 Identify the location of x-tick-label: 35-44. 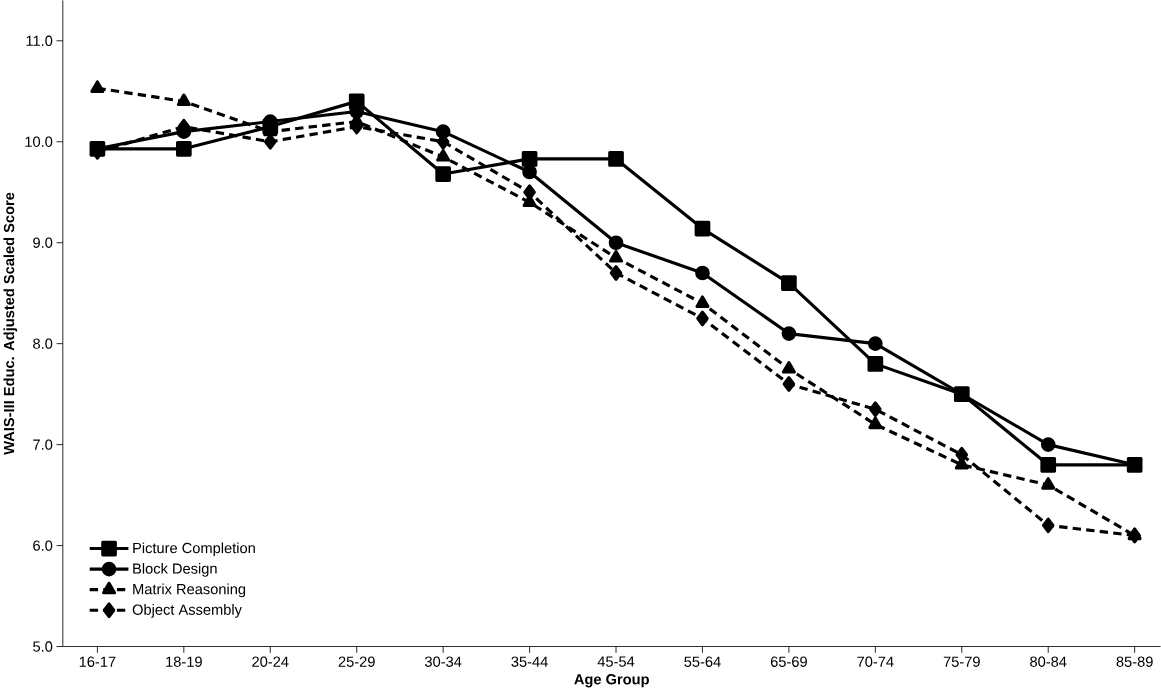
(529, 661).